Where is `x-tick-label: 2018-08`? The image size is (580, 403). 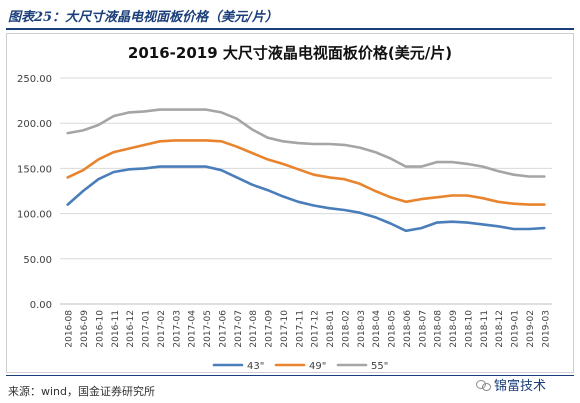
x-tick-label: 2018-08 is located at coordinates (439, 329).